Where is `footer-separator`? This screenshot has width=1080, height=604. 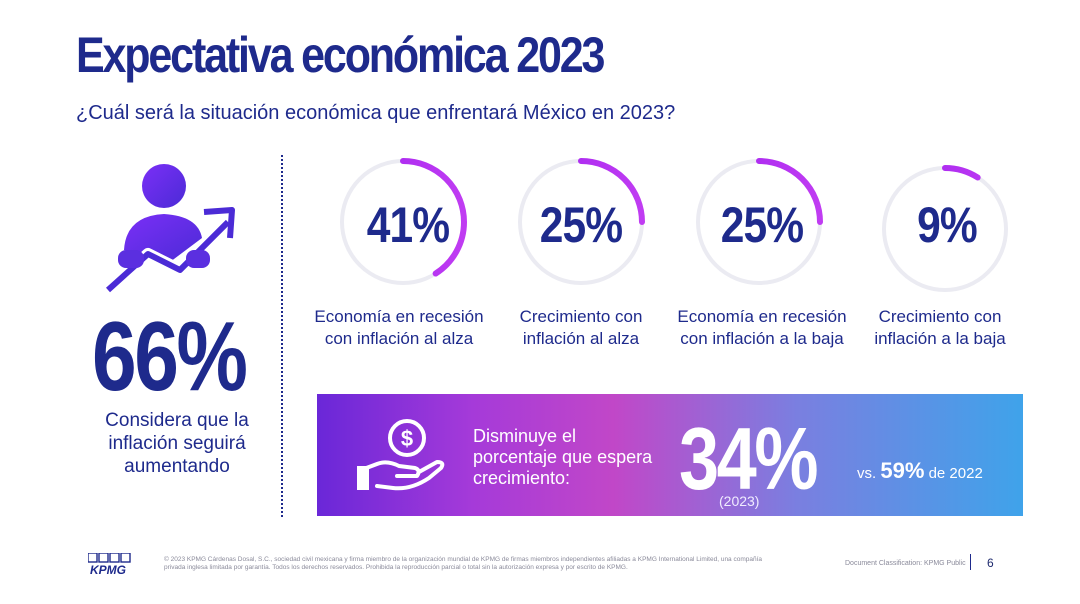
footer-separator is located at coordinates (970, 562).